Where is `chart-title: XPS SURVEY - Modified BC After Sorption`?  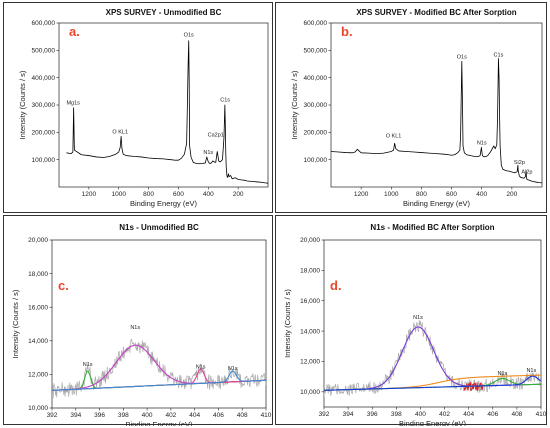
chart-title: XPS SURVEY - Modified BC After Sorption is located at coordinates (436, 12).